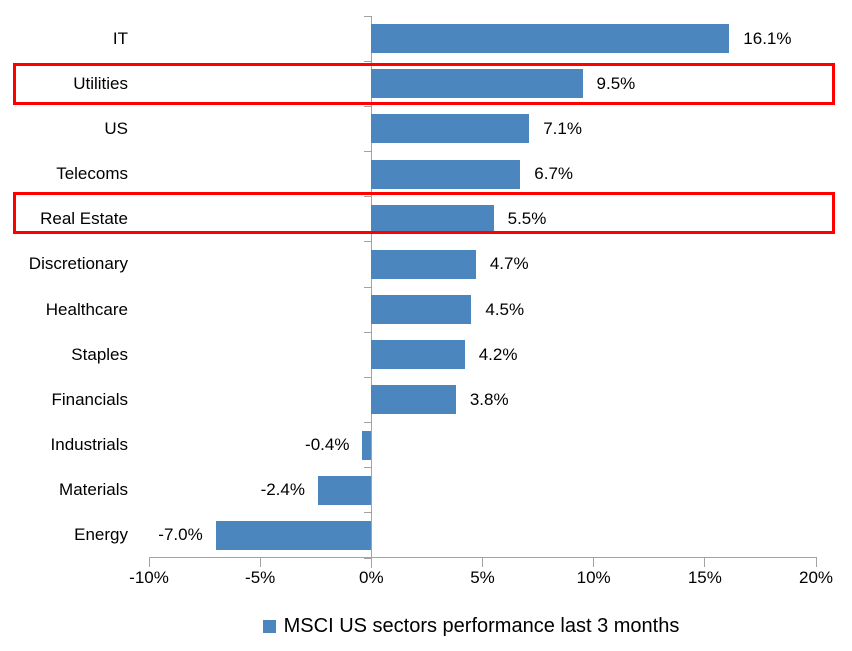 The width and height of the screenshot is (852, 651). Describe the element at coordinates (180, 535) in the screenshot. I see `value-label: -7.0%` at that location.